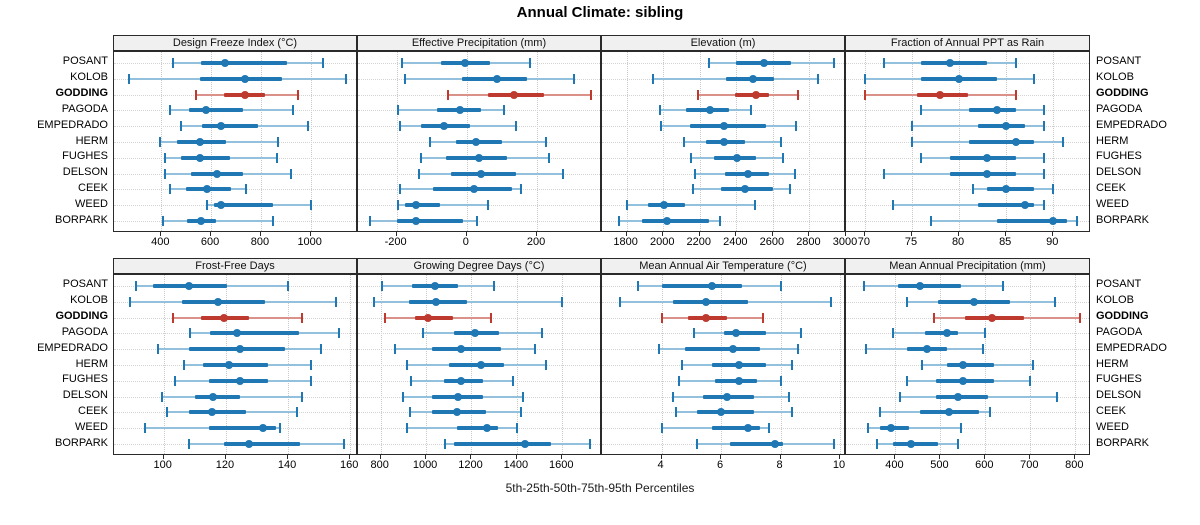  Describe the element at coordinates (81, 316) in the screenshot. I see `station-label-left-godding: GODDING` at that location.